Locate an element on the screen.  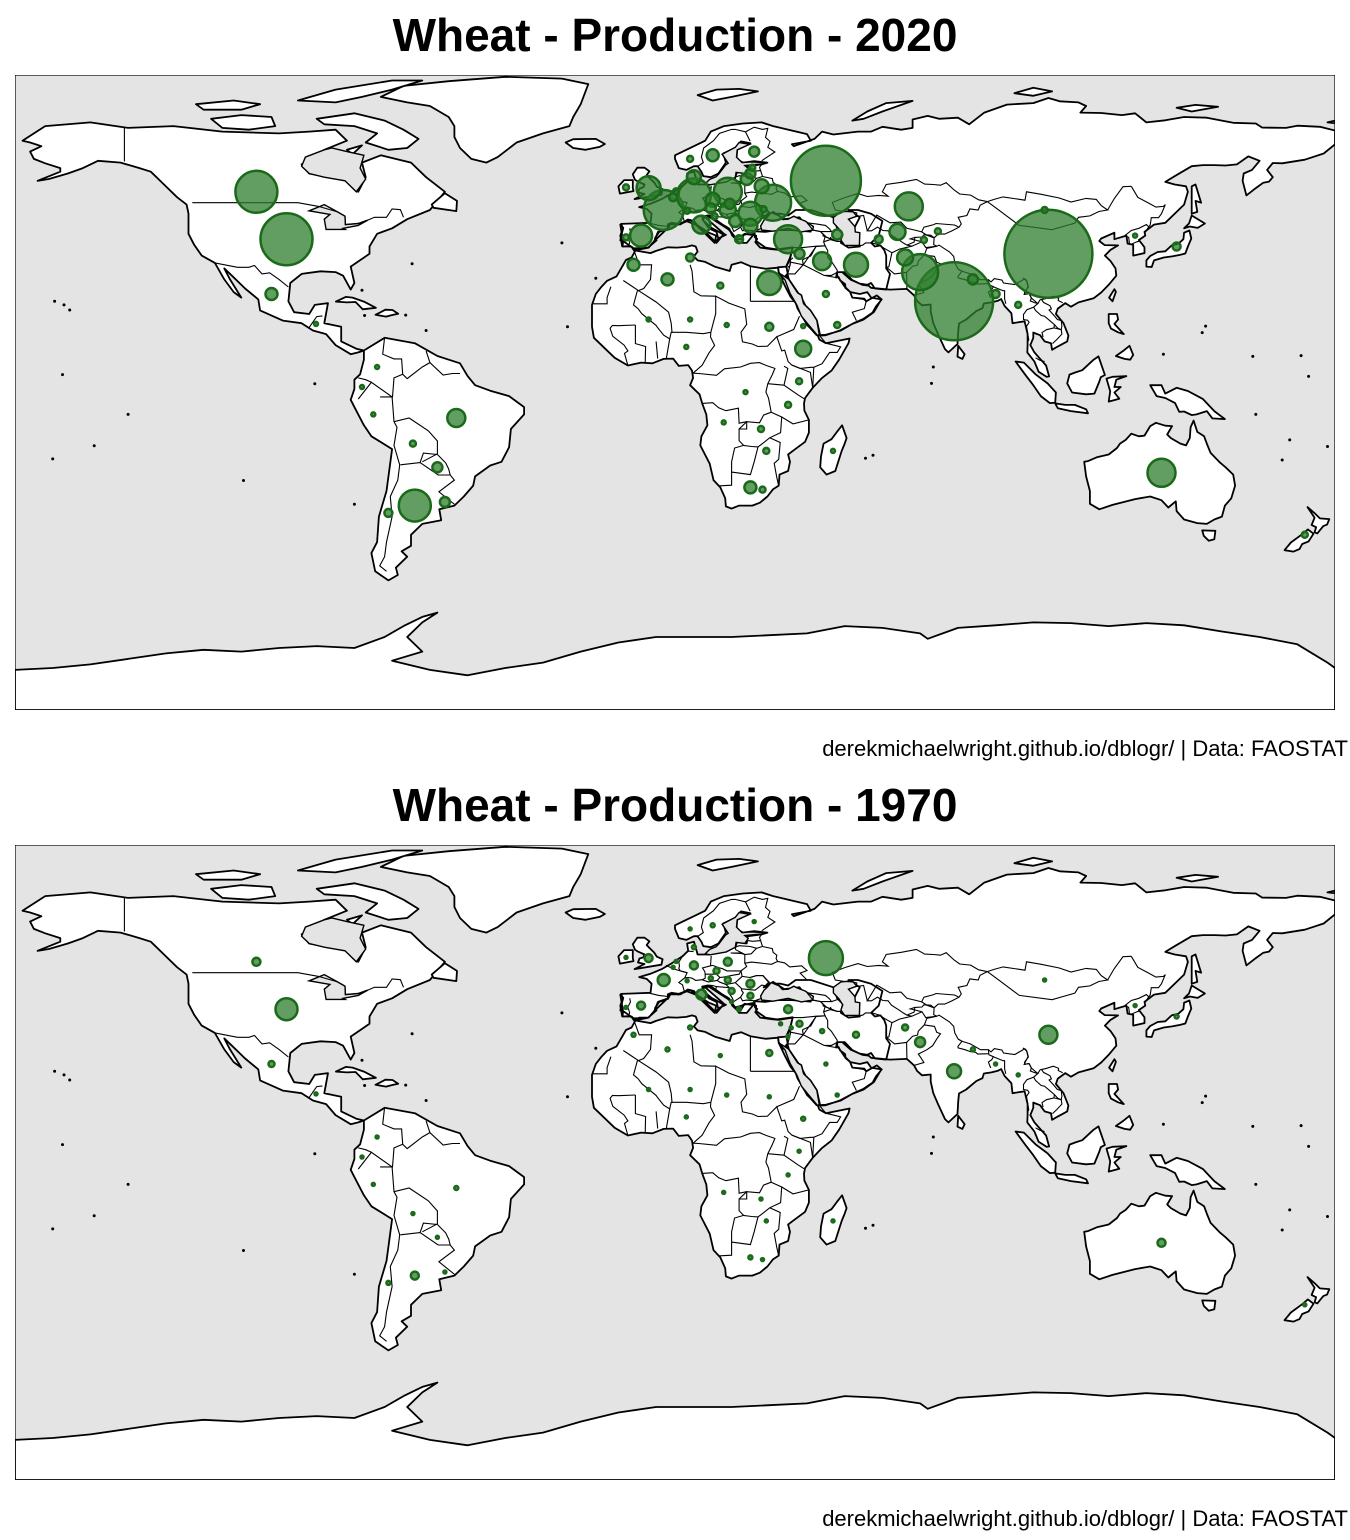
bubble-madagascar is located at coordinates (833, 451).